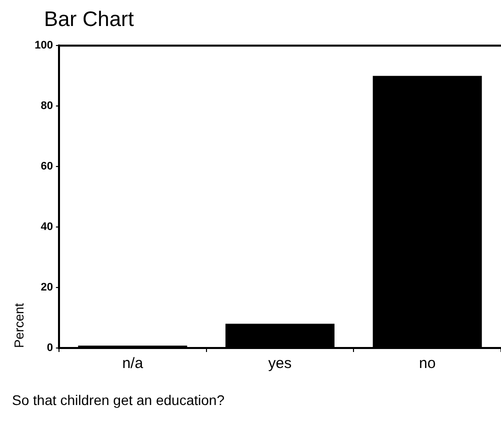 The width and height of the screenshot is (501, 426). What do you see at coordinates (46, 227) in the screenshot?
I see `y-tick-label: 40` at bounding box center [46, 227].